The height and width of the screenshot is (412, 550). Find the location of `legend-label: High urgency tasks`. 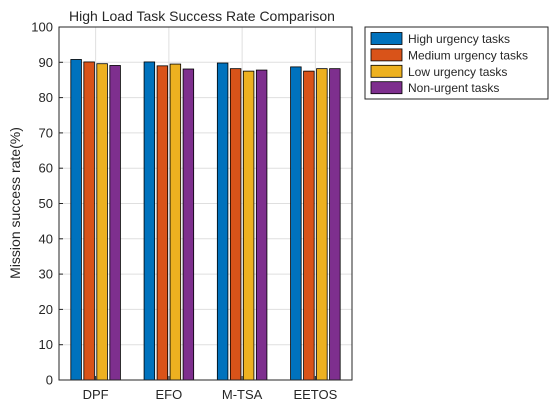

legend-label: High urgency tasks is located at coordinates (459, 39).